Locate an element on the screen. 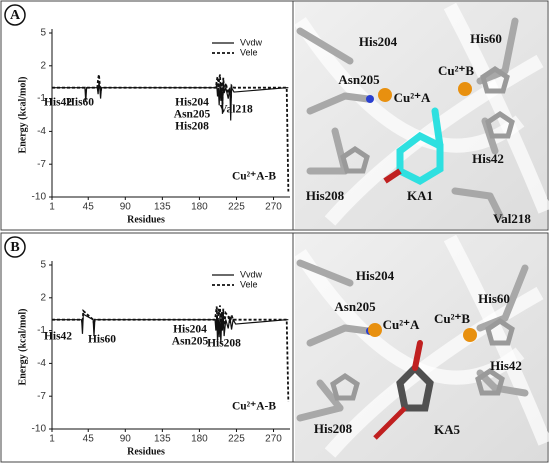 Image resolution: width=550 pixels, height=463 pixels. structure-label: Val218 is located at coordinates (512, 218).